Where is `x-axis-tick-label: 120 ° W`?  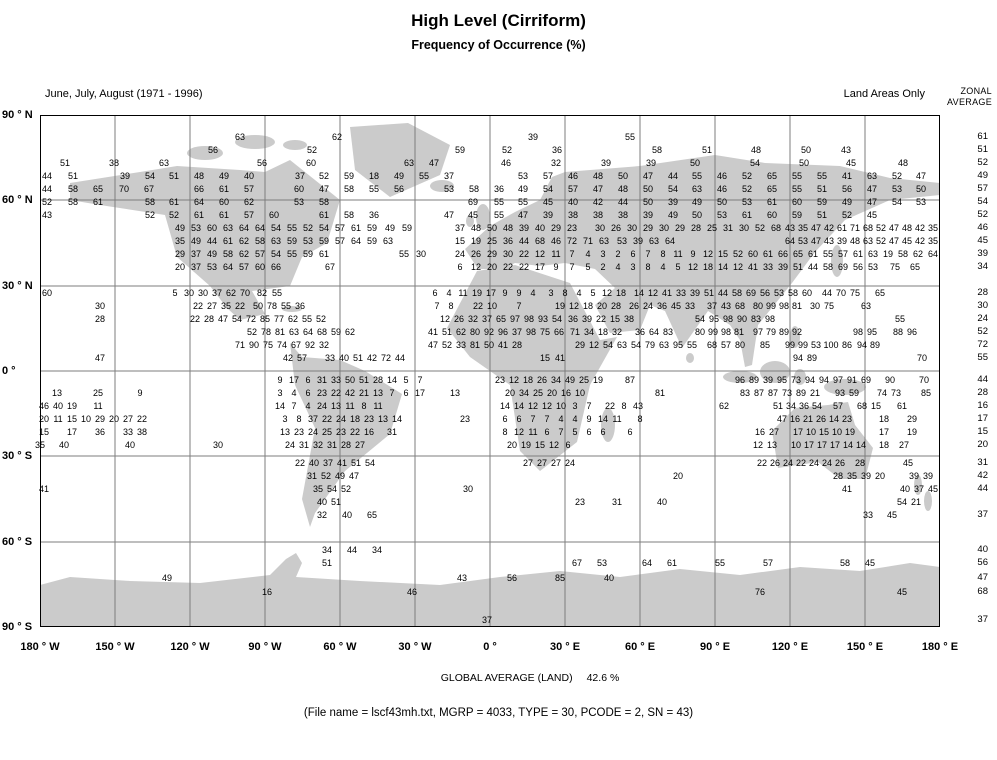 x-axis-tick-label: 120 ° W is located at coordinates (190, 647).